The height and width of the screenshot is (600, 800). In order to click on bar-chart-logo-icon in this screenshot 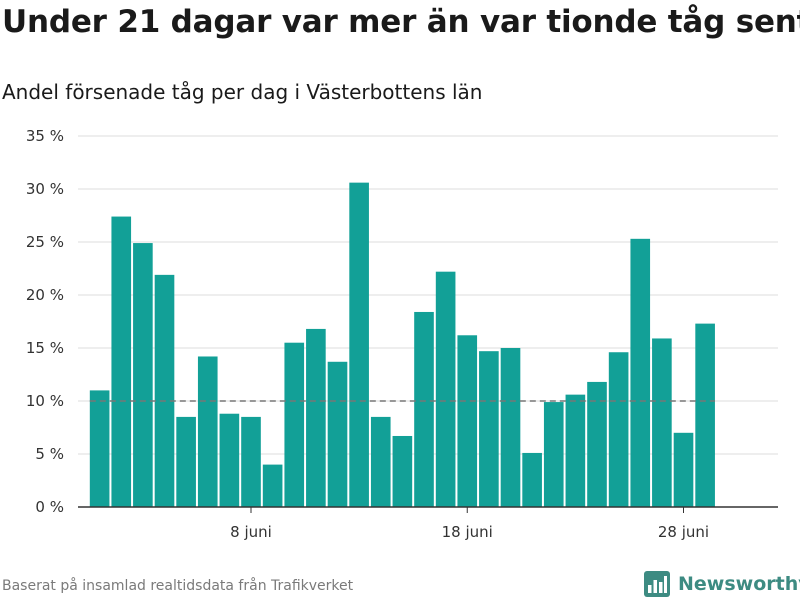, I will do `click(657, 584)`.